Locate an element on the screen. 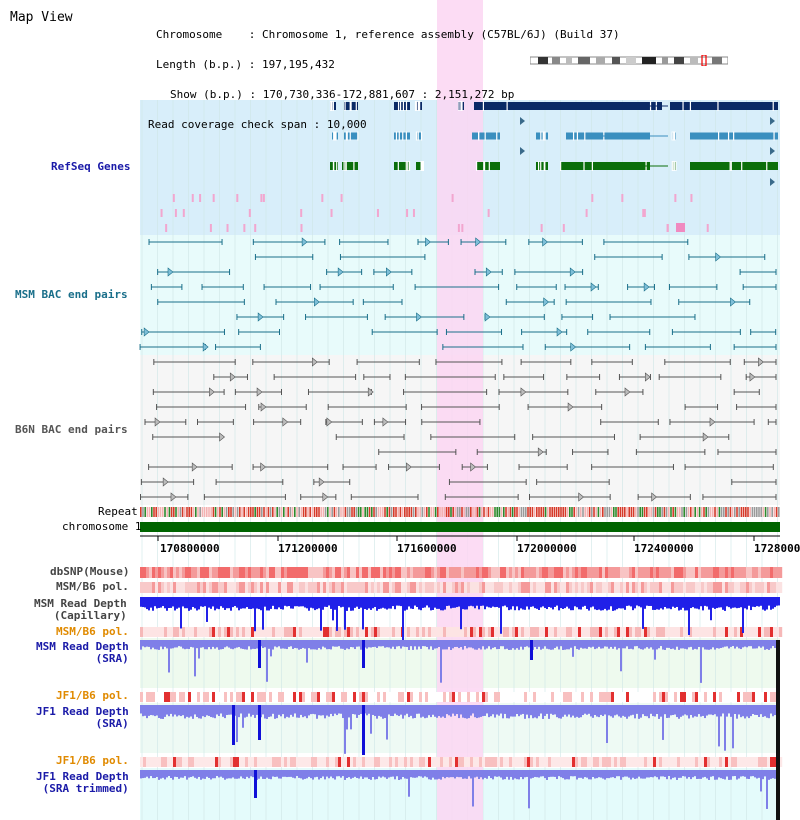 The height and width of the screenshot is (820, 800). track-label-msm-b6-pol-1: MSM/B6 pol. is located at coordinates (92, 586).